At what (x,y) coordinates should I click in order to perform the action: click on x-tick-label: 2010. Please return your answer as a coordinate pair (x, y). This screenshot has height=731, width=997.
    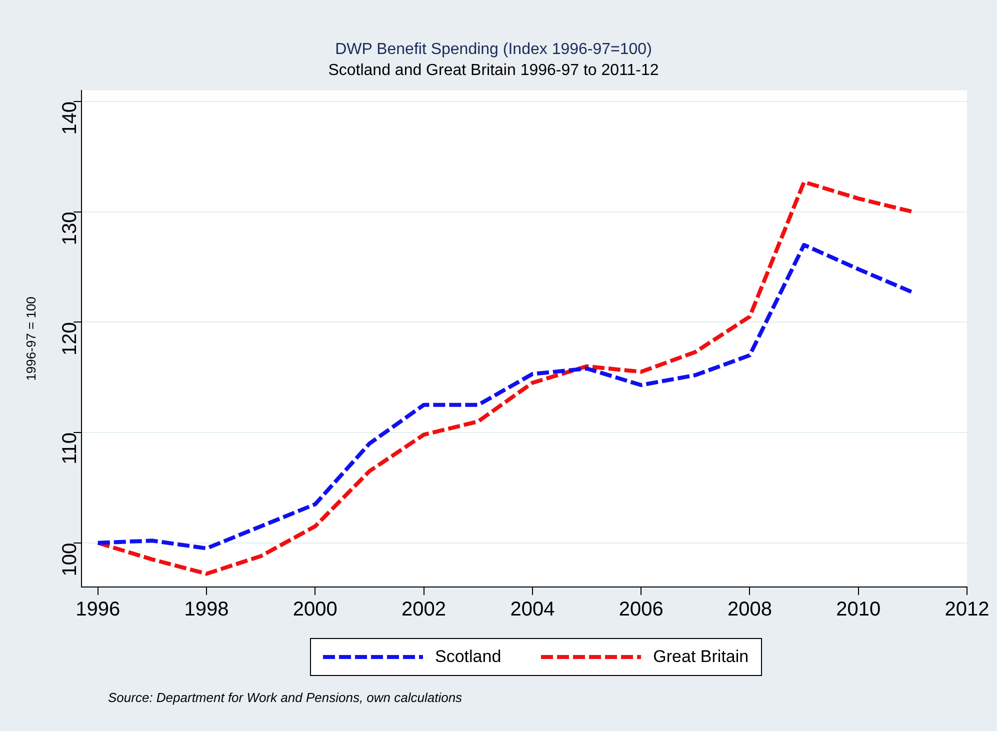
    Looking at the image, I should click on (858, 609).